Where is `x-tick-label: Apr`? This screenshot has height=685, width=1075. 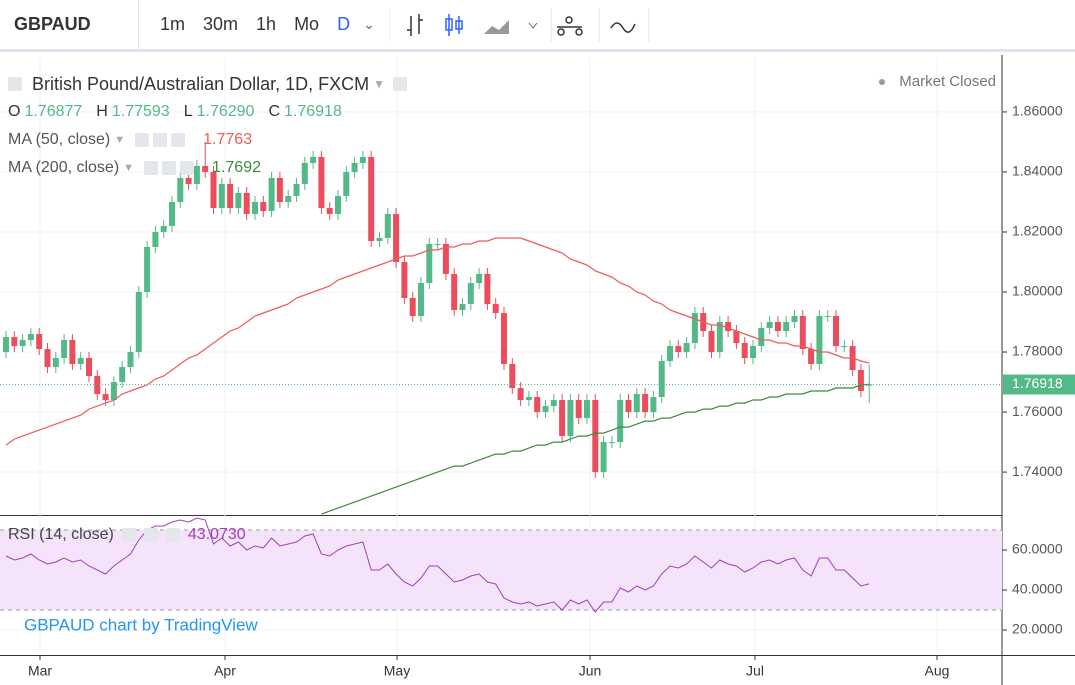 x-tick-label: Apr is located at coordinates (225, 671).